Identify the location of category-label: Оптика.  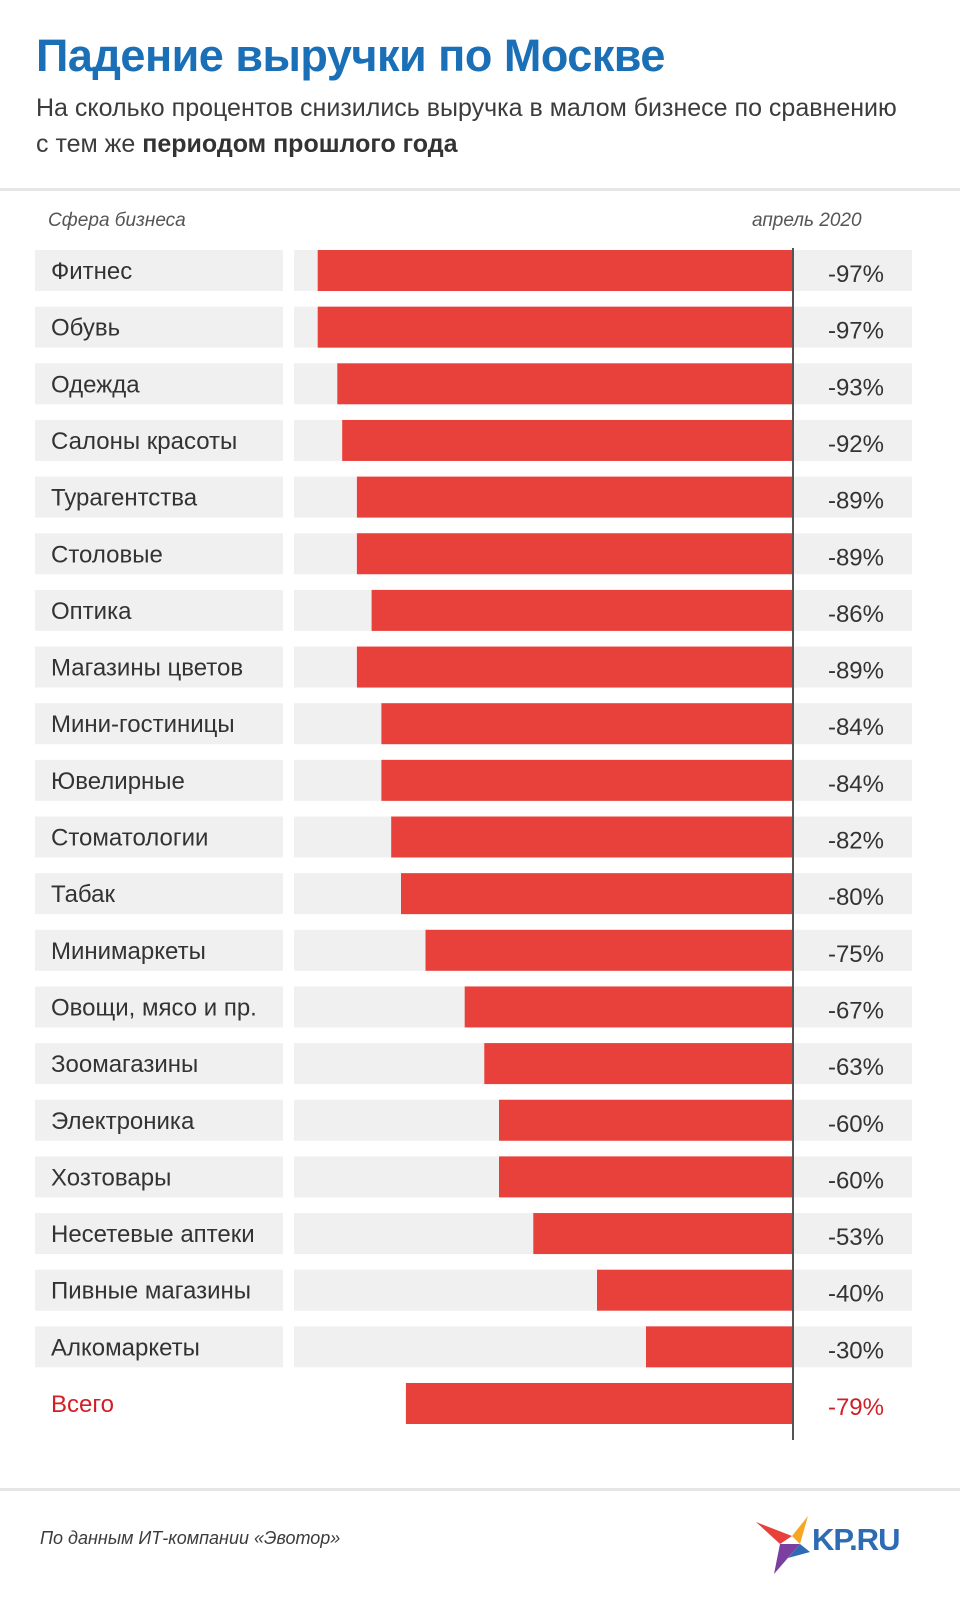
(91, 611).